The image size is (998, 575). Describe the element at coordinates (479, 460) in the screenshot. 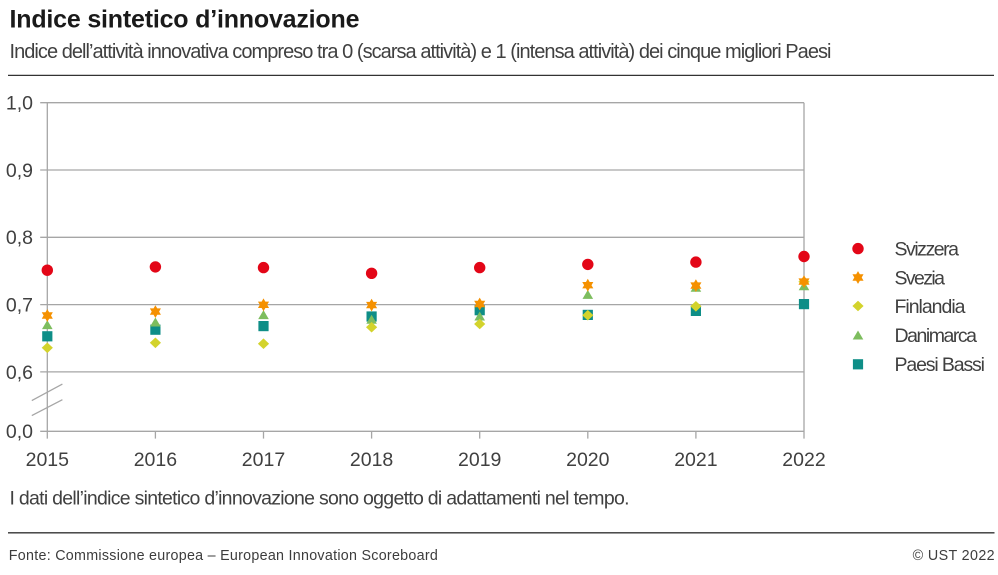

I see `svg-text: 2019` at that location.